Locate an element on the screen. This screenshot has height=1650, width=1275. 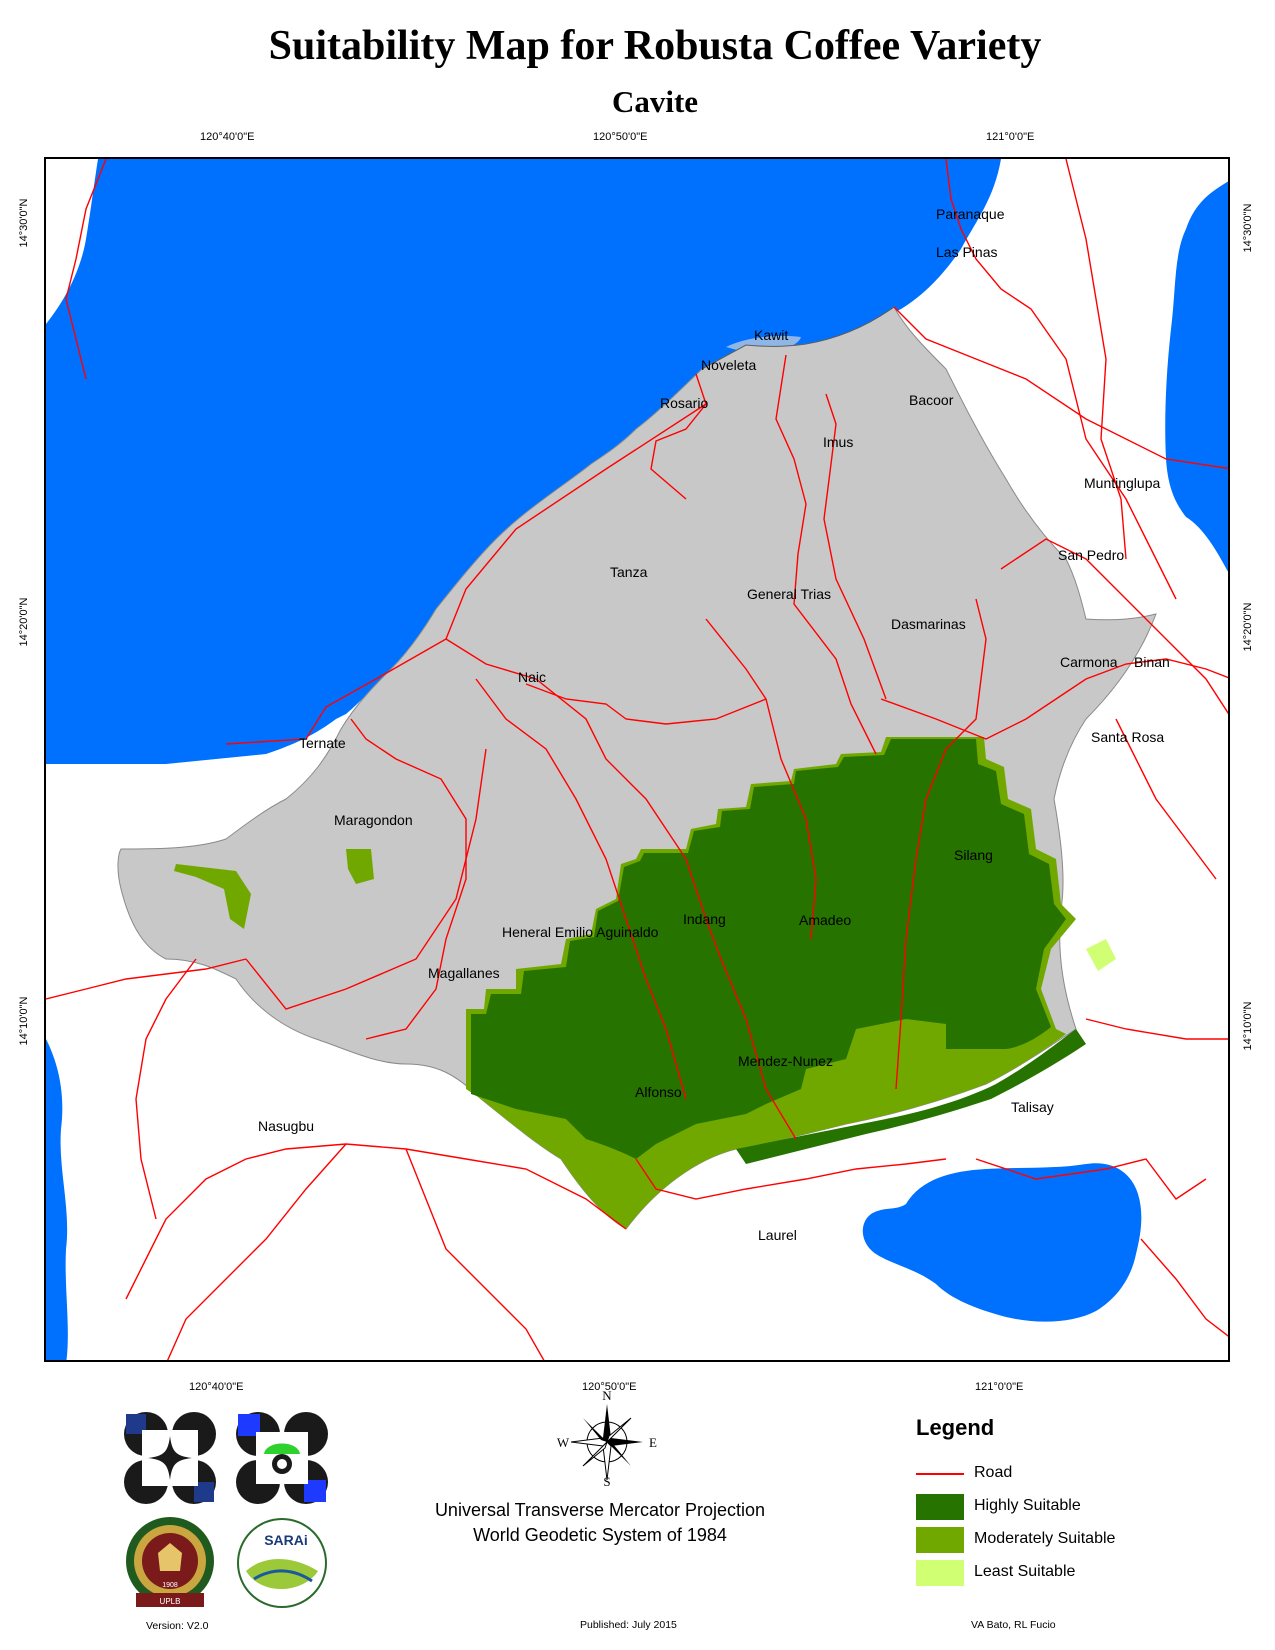
least-suitable-zone is located at coordinates (1101, 955).